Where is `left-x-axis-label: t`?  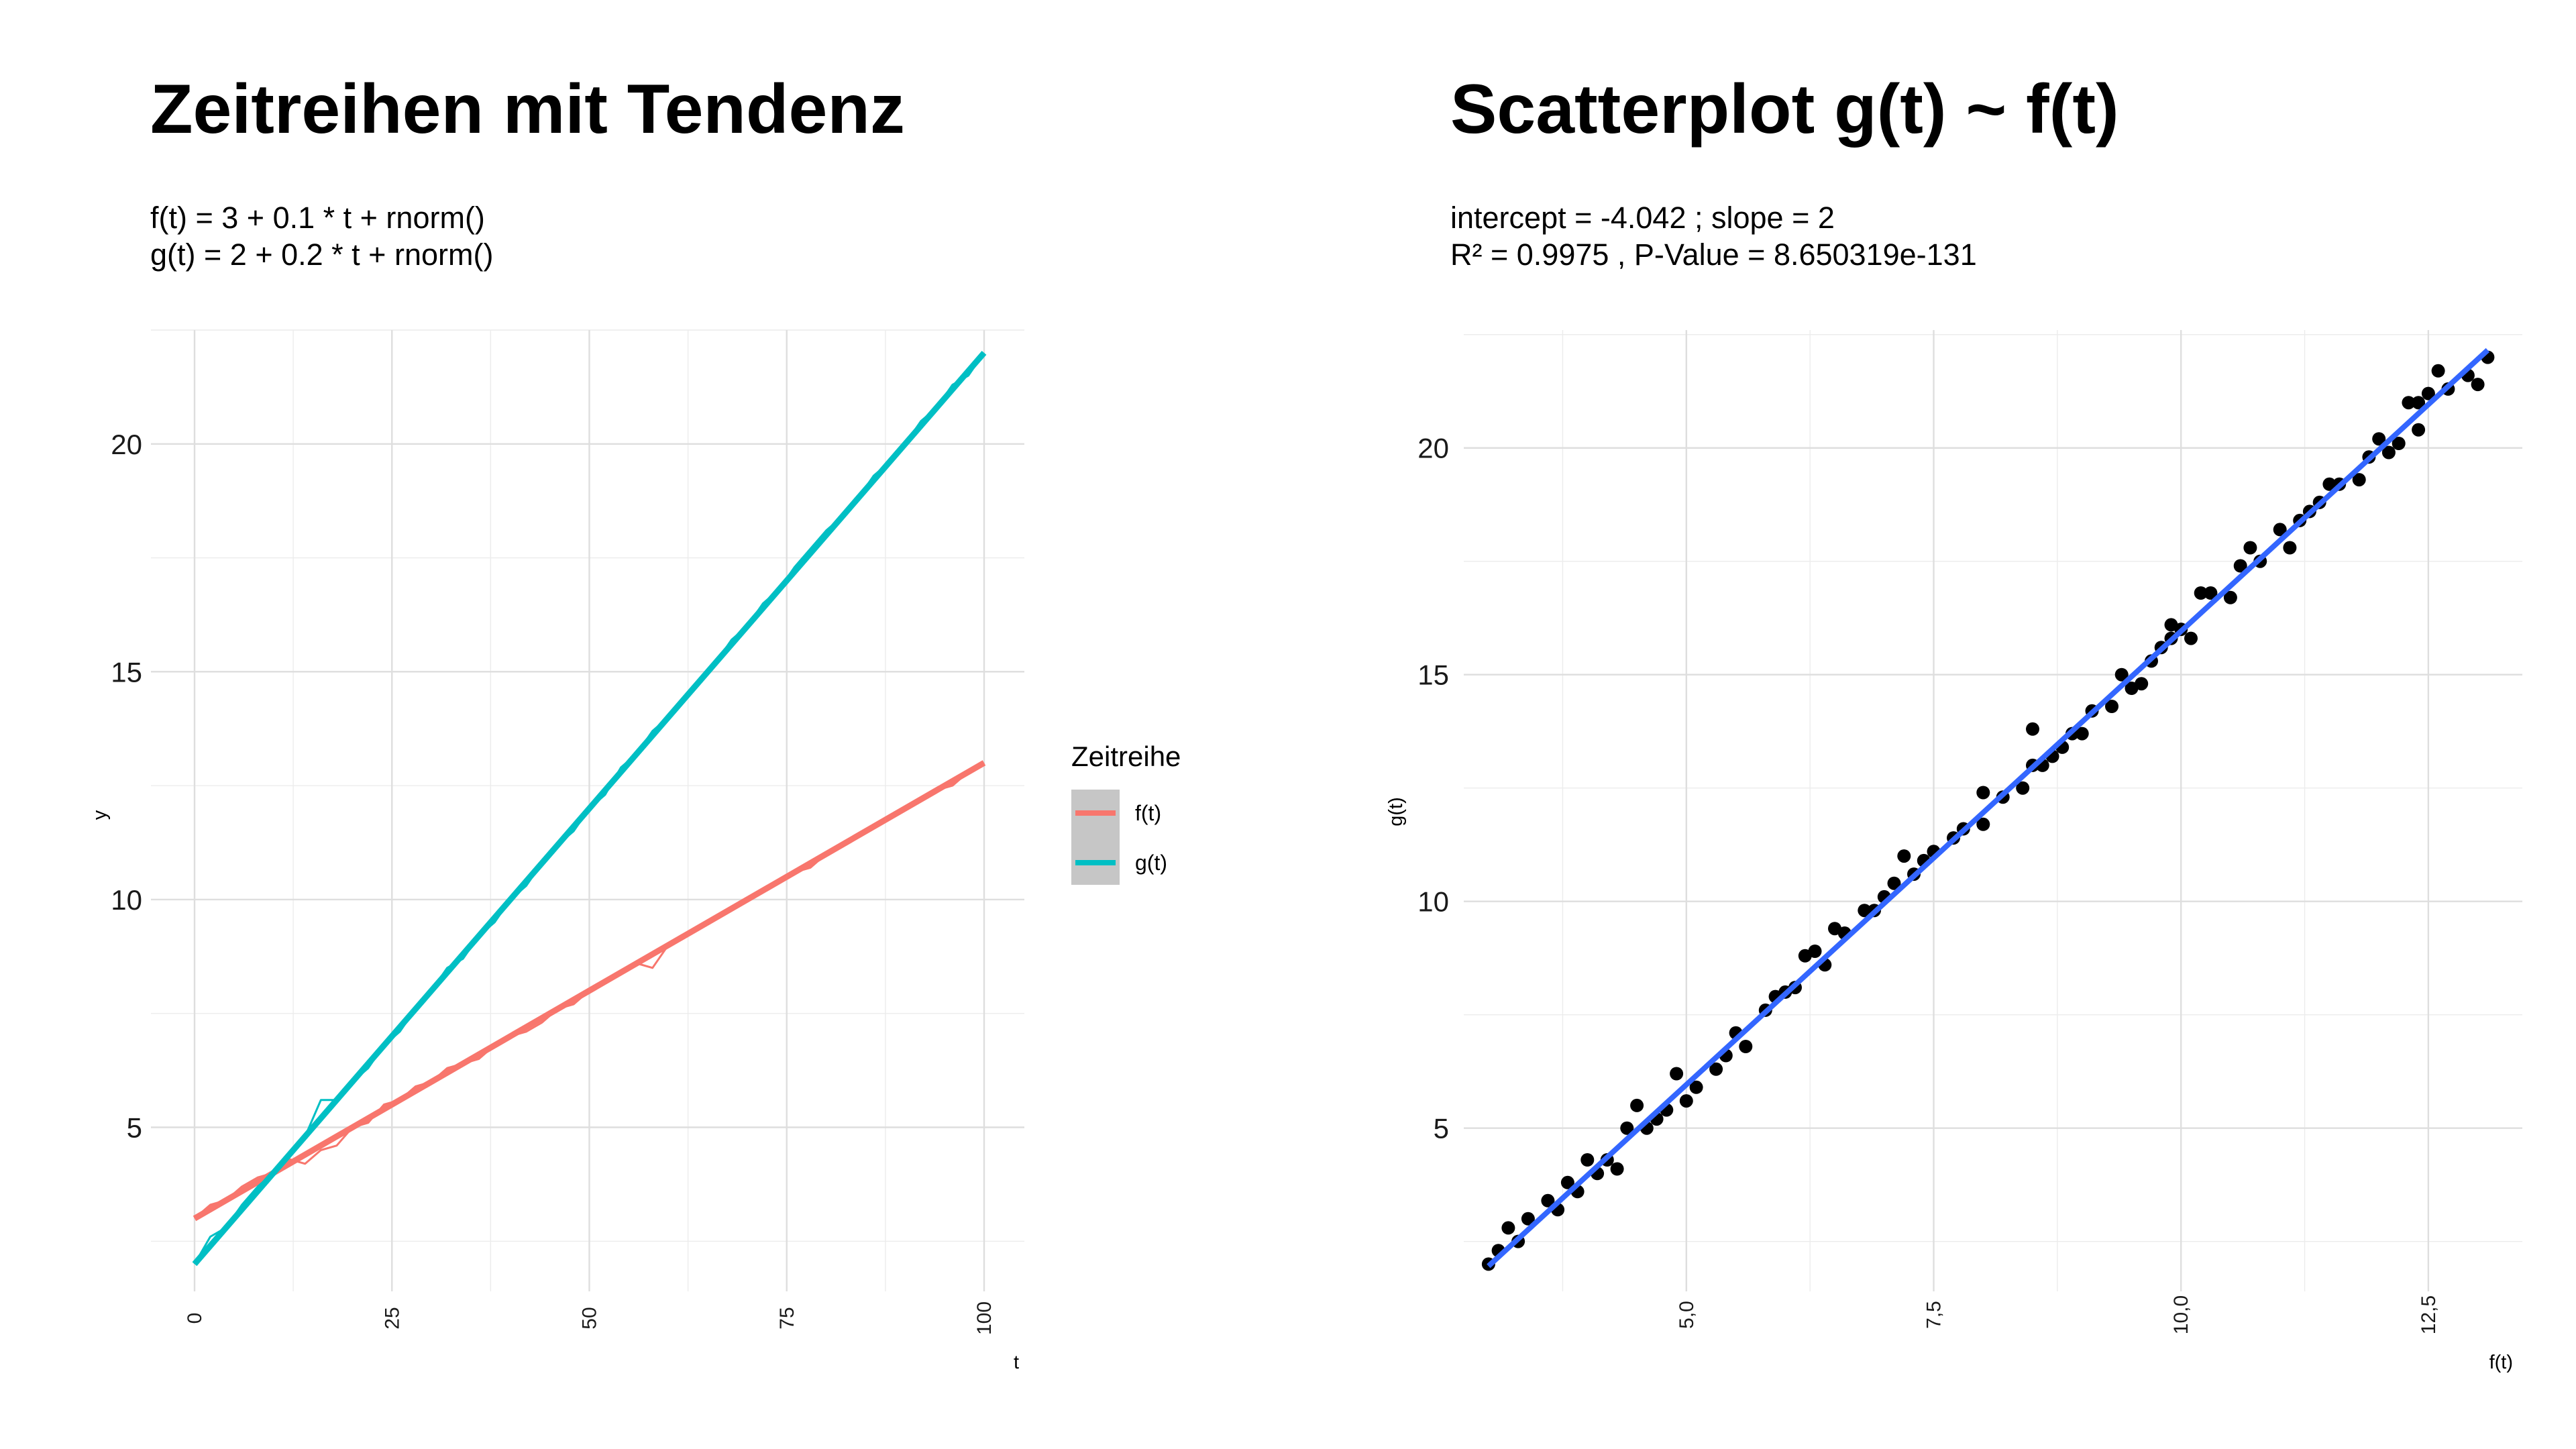
left-x-axis-label: t is located at coordinates (1016, 1362).